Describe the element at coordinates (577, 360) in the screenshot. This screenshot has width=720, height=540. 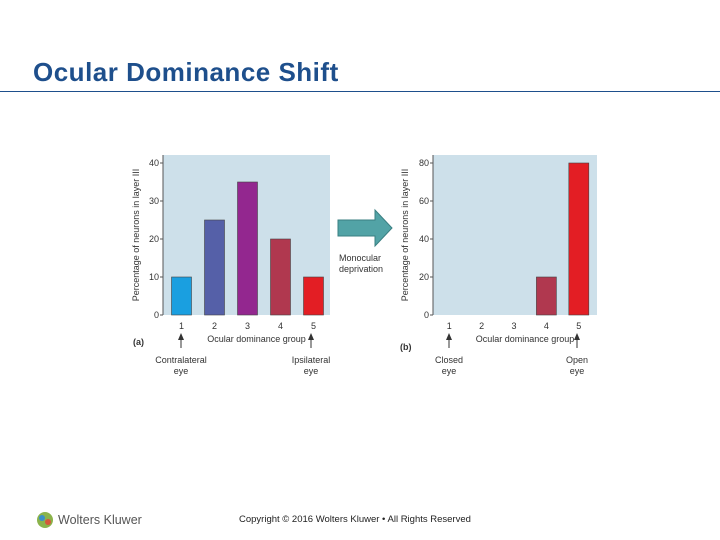
I see `annotation-right: Open` at that location.